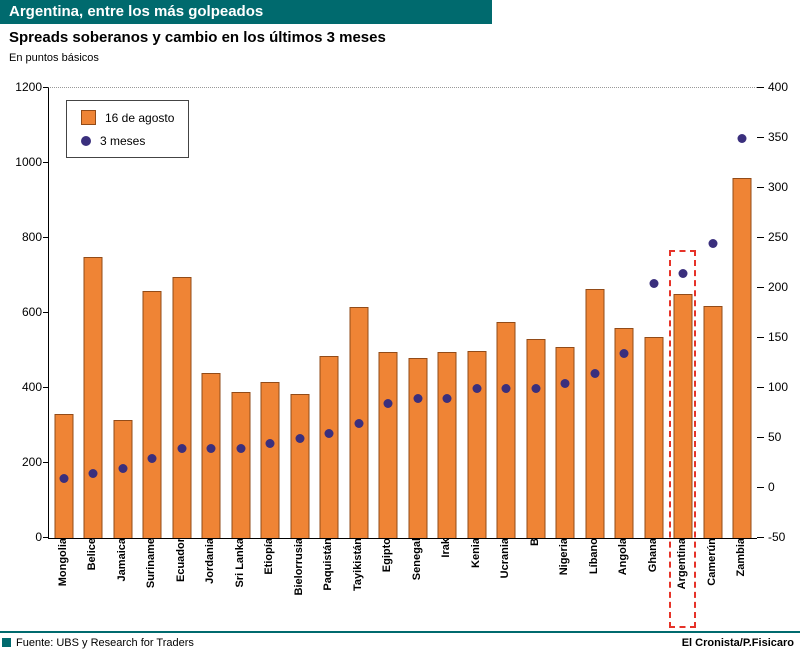  Describe the element at coordinates (742, 358) in the screenshot. I see `bar-zambia` at that location.